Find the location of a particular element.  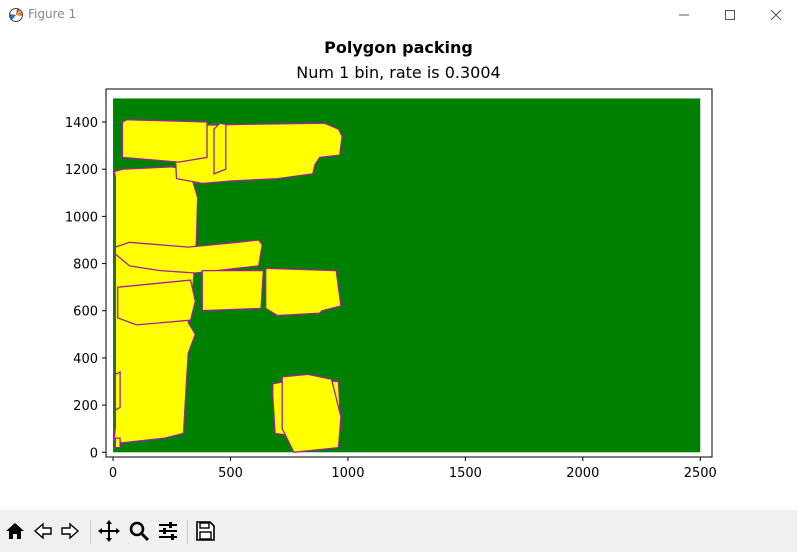

maximize-icon is located at coordinates (730, 15).